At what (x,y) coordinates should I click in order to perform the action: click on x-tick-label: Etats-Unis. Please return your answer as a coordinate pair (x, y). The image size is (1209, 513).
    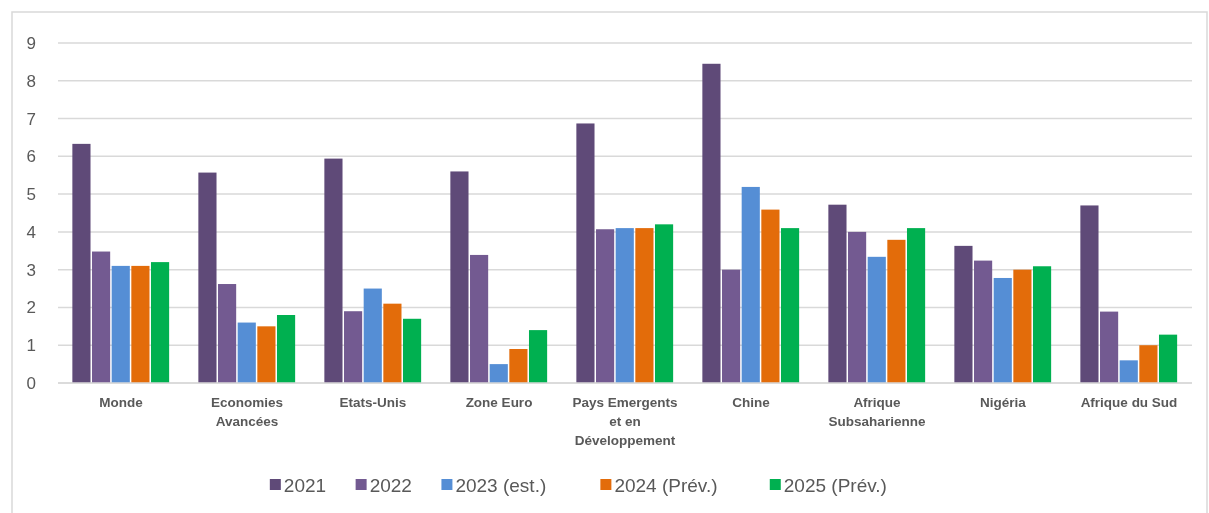
    Looking at the image, I should click on (373, 402).